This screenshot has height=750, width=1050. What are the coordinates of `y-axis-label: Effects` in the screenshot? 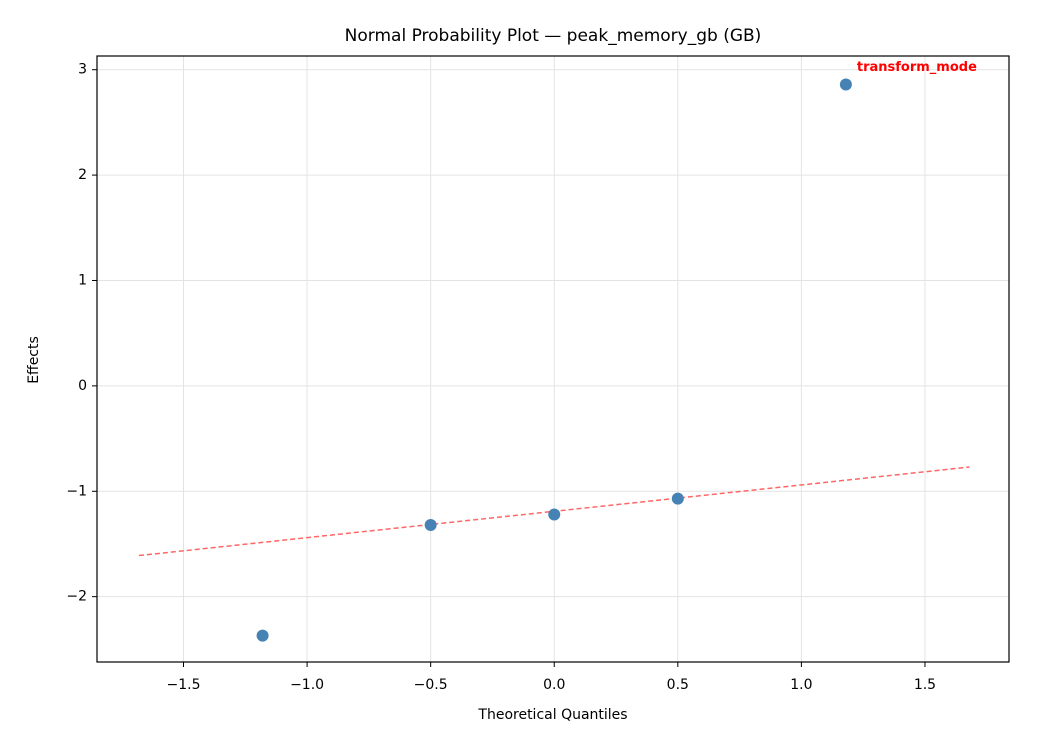 It's located at (34, 360).